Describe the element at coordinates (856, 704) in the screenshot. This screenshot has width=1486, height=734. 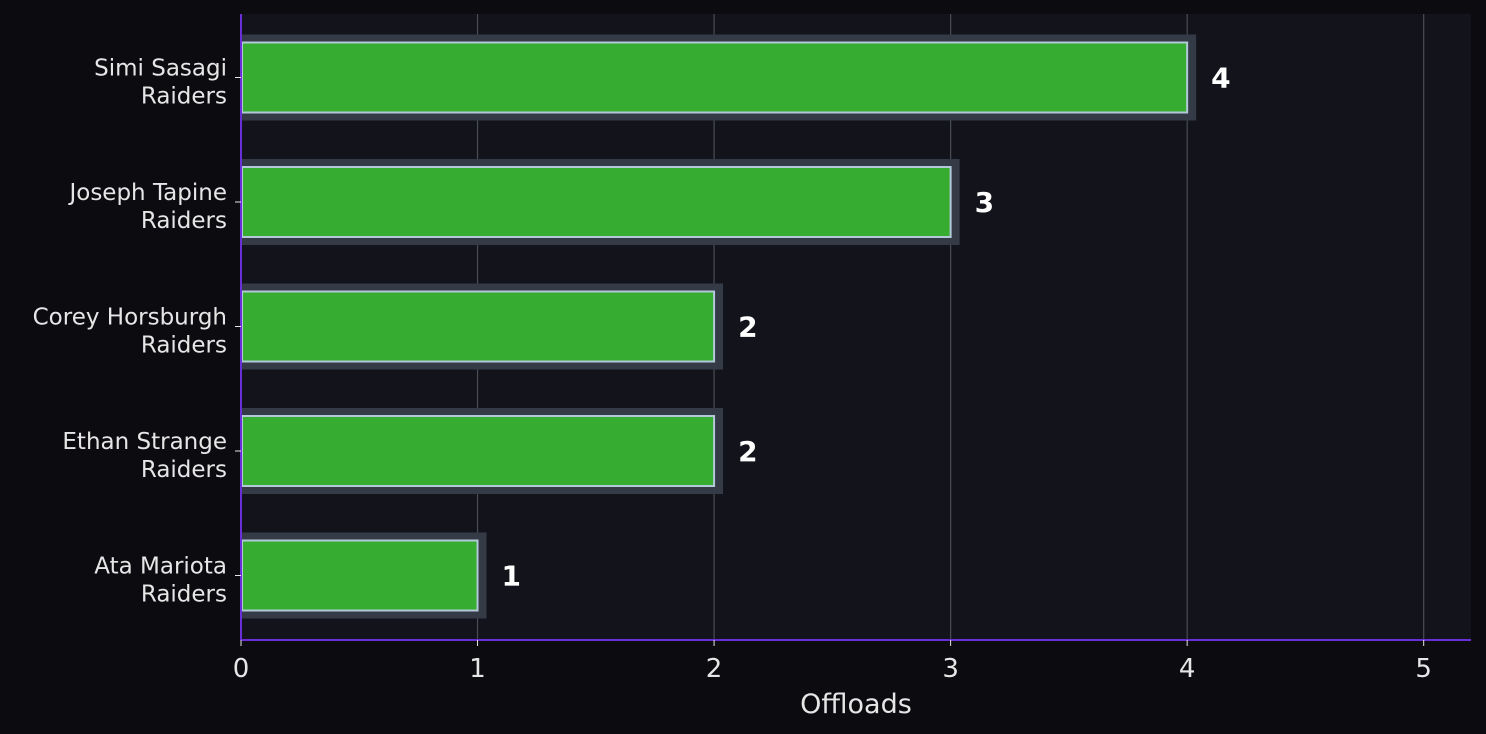
I see `x-axis-label: Offloads` at that location.